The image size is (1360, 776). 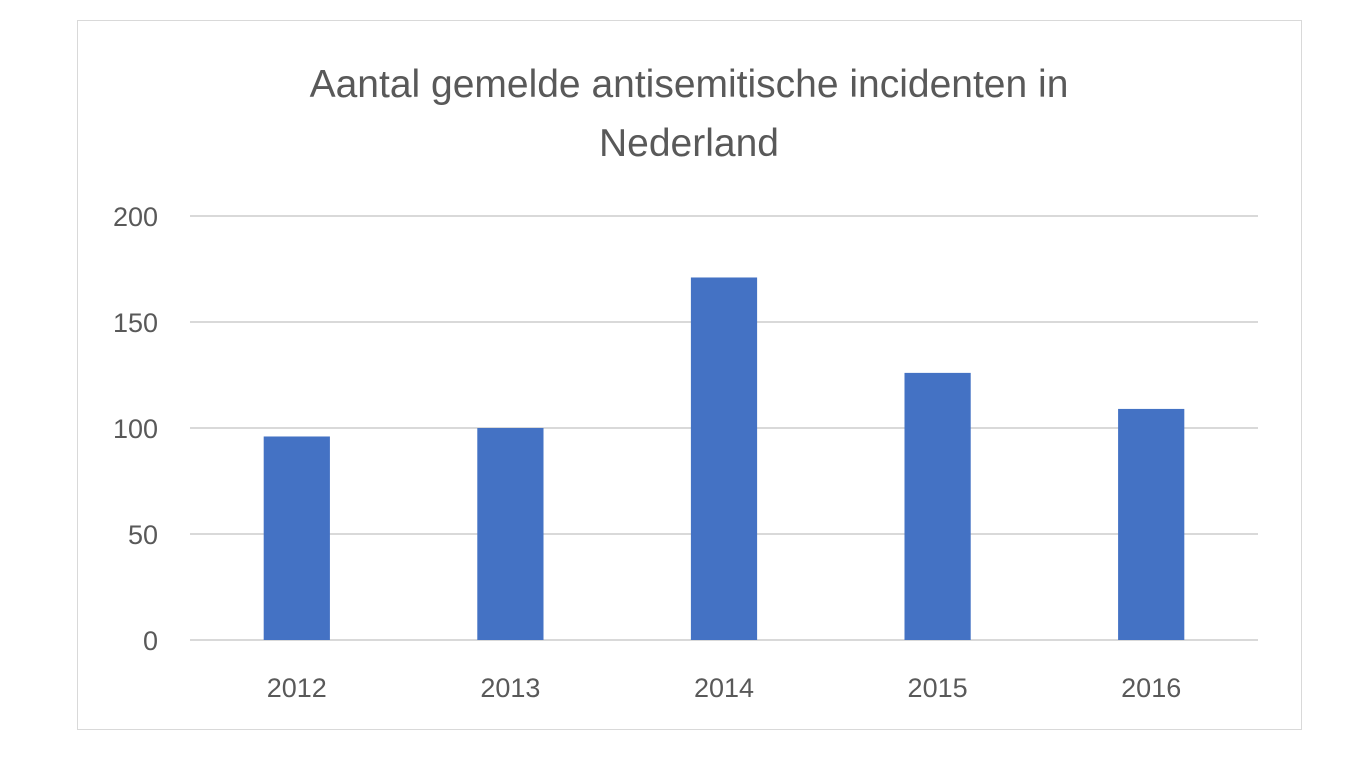 I want to click on y-tick-label: 200, so click(x=135, y=217).